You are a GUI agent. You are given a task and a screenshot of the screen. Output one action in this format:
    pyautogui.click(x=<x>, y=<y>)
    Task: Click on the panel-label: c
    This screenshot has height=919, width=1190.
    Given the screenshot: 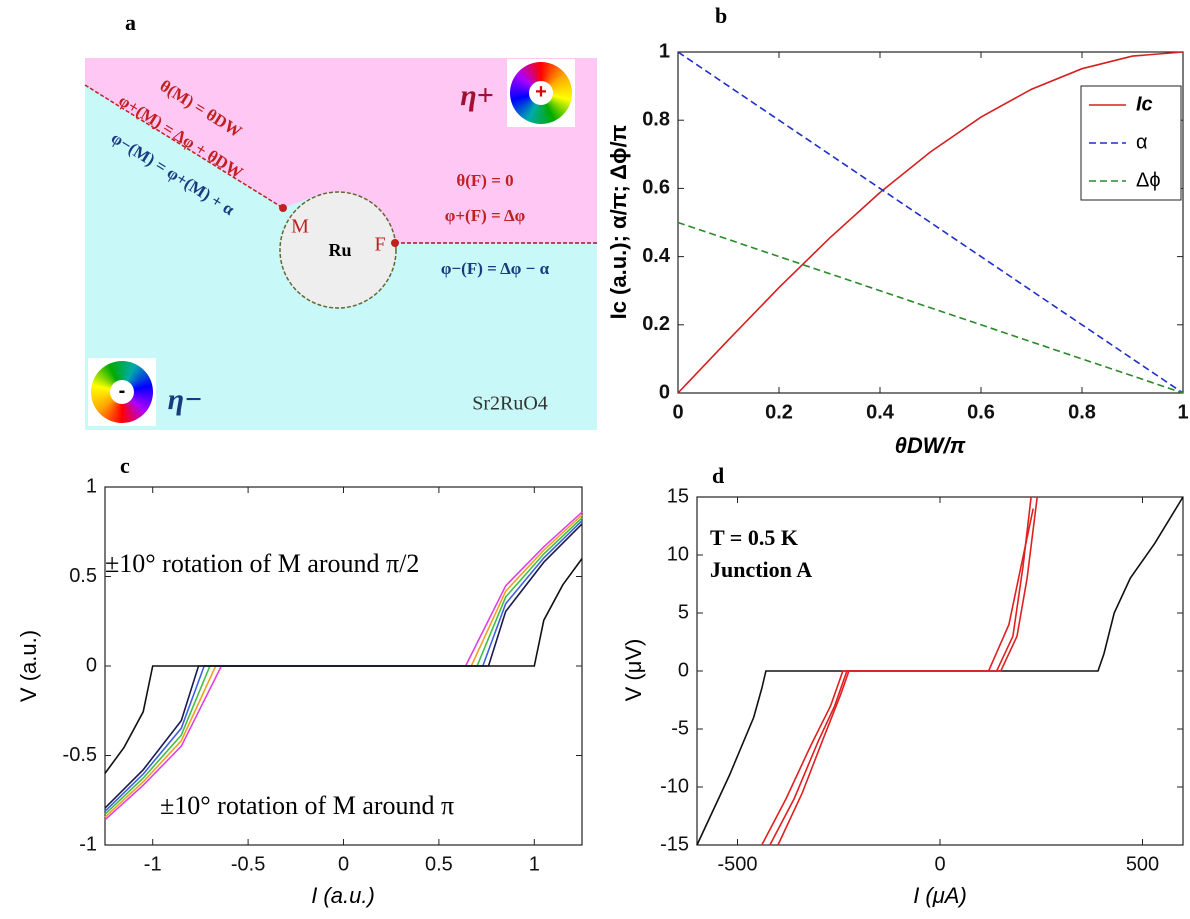 What is the action you would take?
    pyautogui.click(x=125, y=465)
    